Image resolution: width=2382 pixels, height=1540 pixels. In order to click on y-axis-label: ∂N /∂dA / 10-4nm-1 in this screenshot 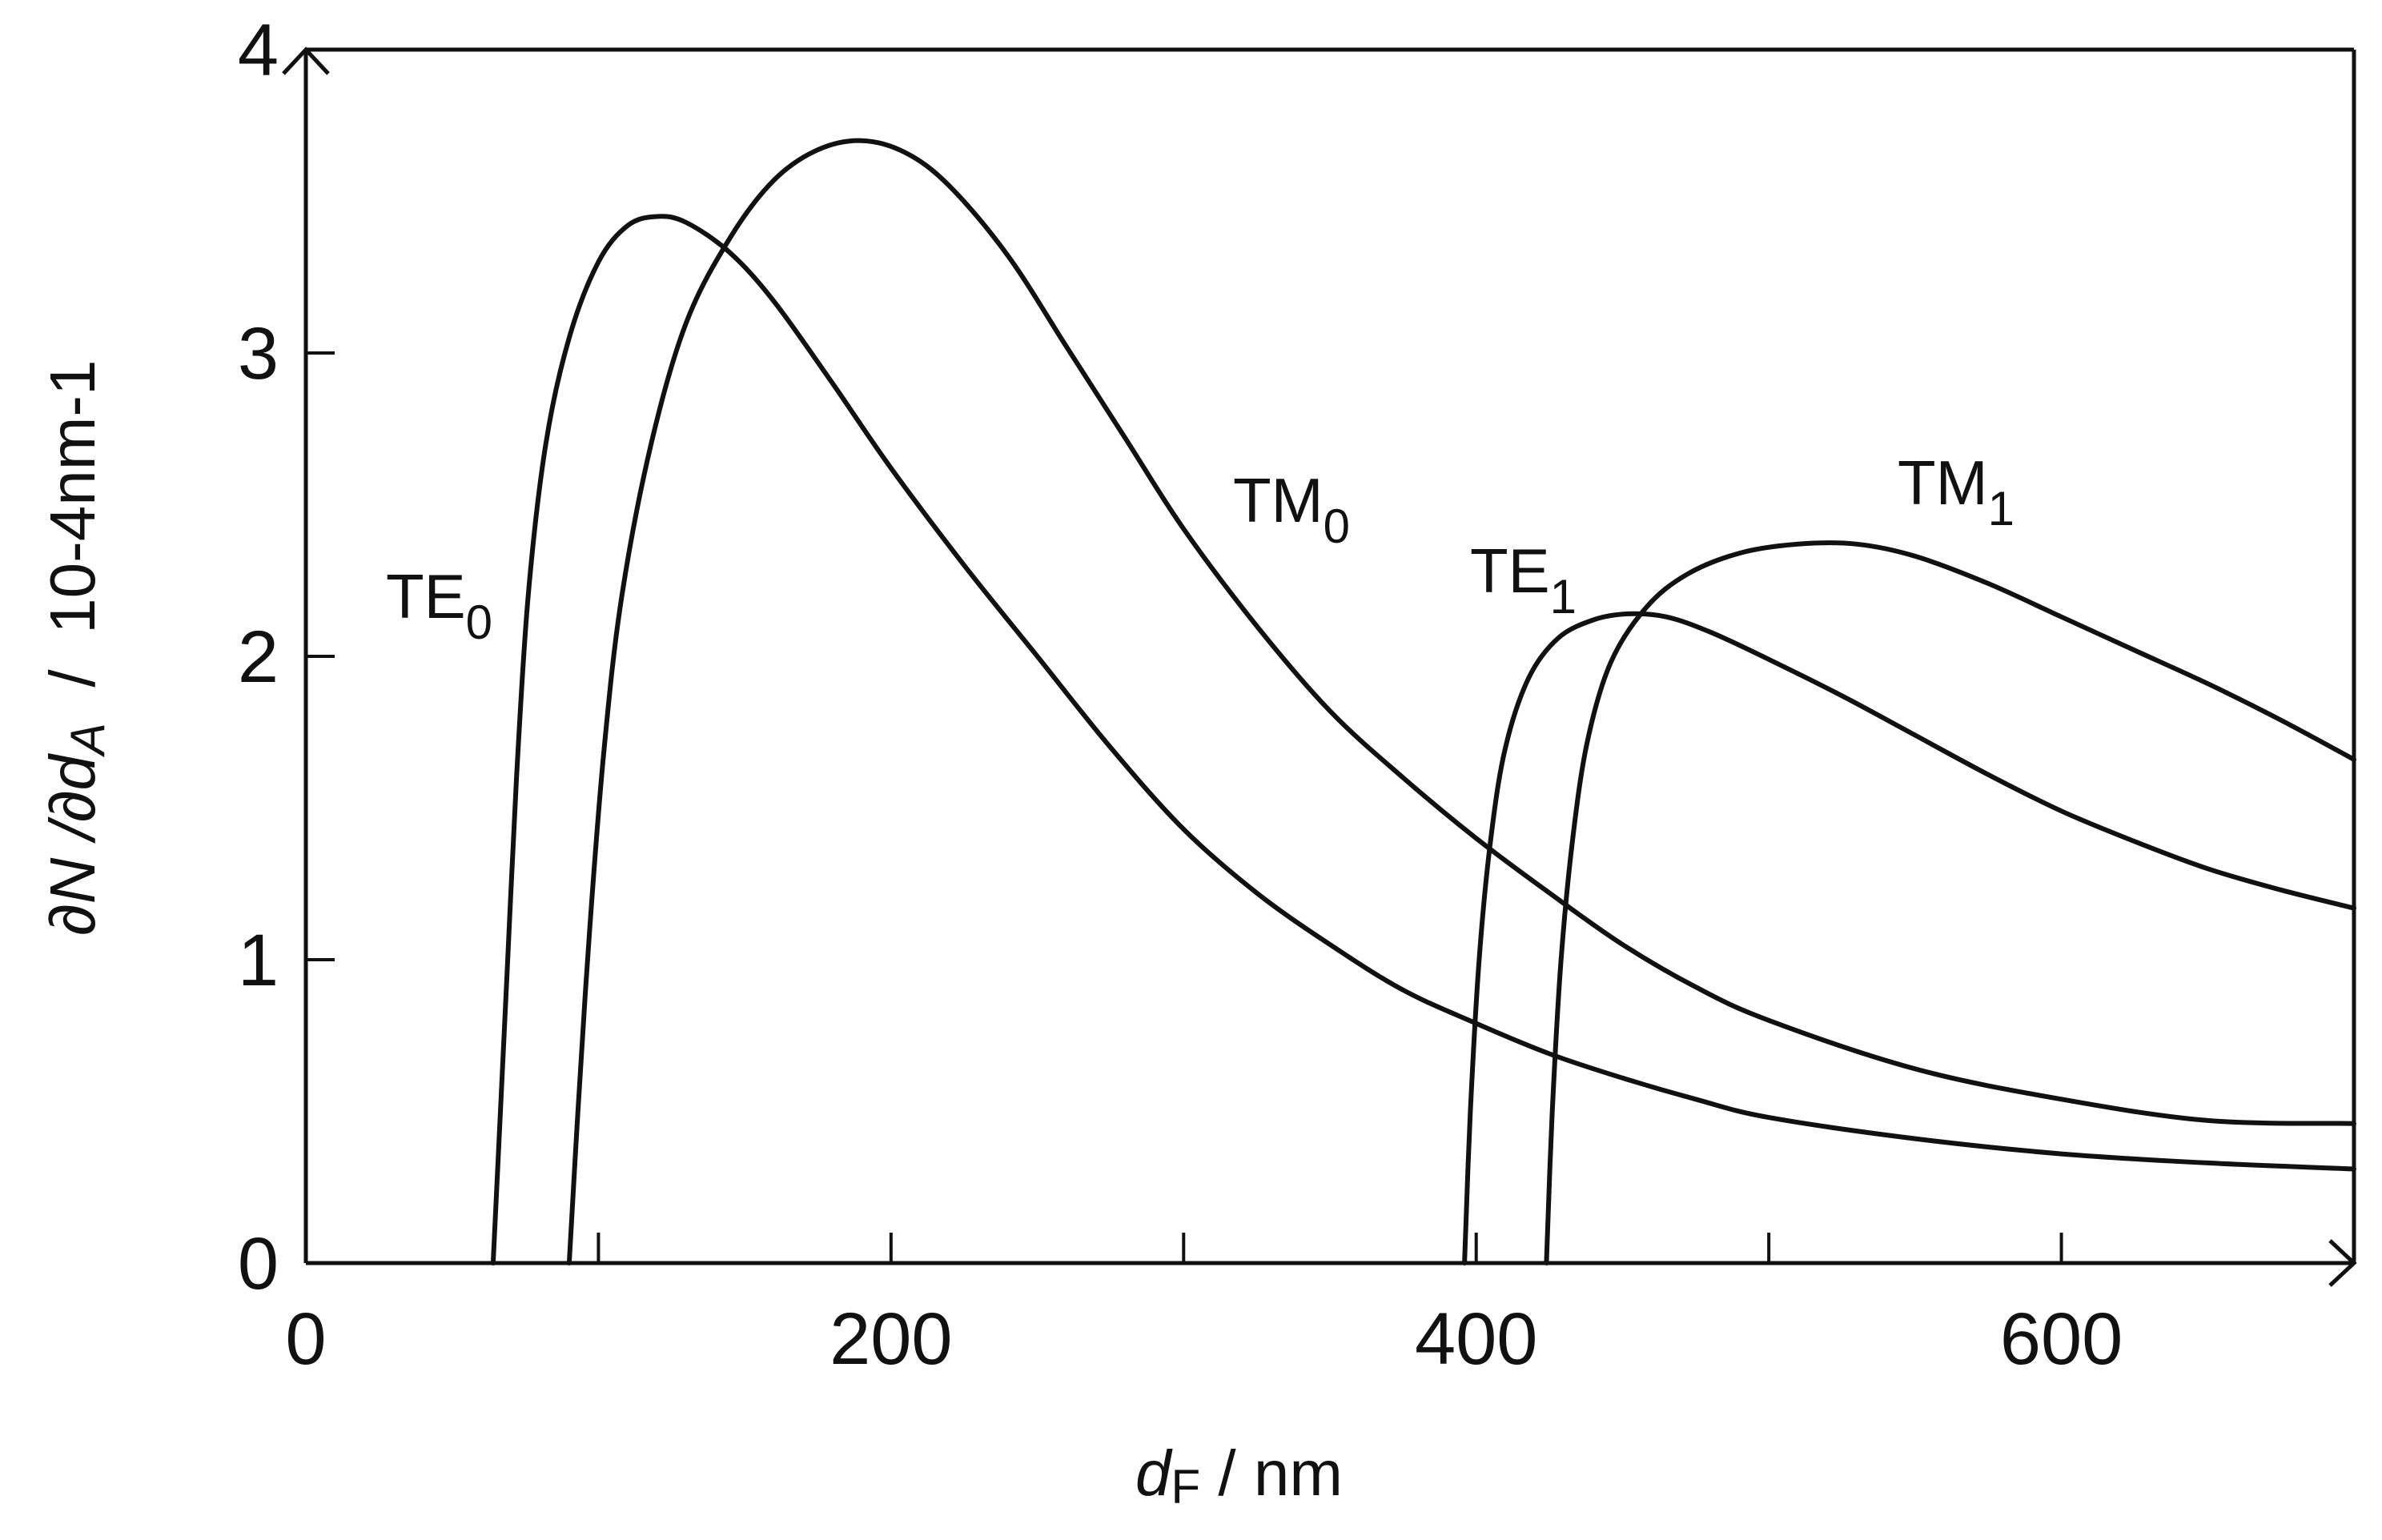, I will do `click(75, 666)`.